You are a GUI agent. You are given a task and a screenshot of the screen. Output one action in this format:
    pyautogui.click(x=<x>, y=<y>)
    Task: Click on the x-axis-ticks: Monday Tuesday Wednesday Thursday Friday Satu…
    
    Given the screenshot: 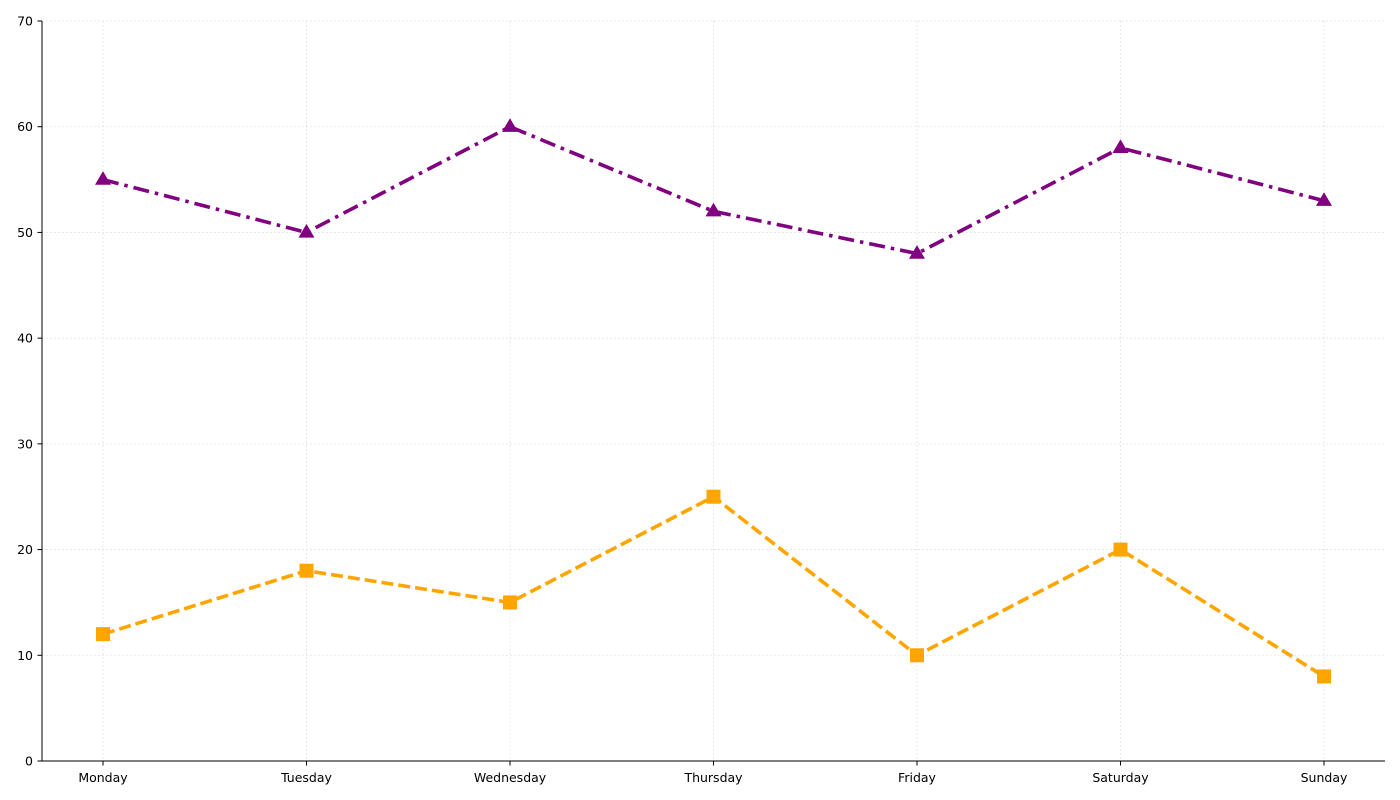 What is the action you would take?
    pyautogui.click(x=713, y=773)
    